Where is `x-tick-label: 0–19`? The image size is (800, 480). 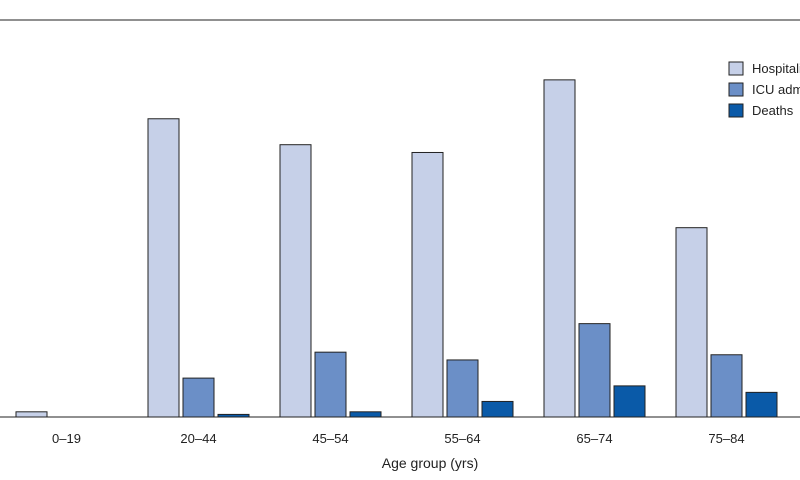
x-tick-label: 0–19 is located at coordinates (66, 438).